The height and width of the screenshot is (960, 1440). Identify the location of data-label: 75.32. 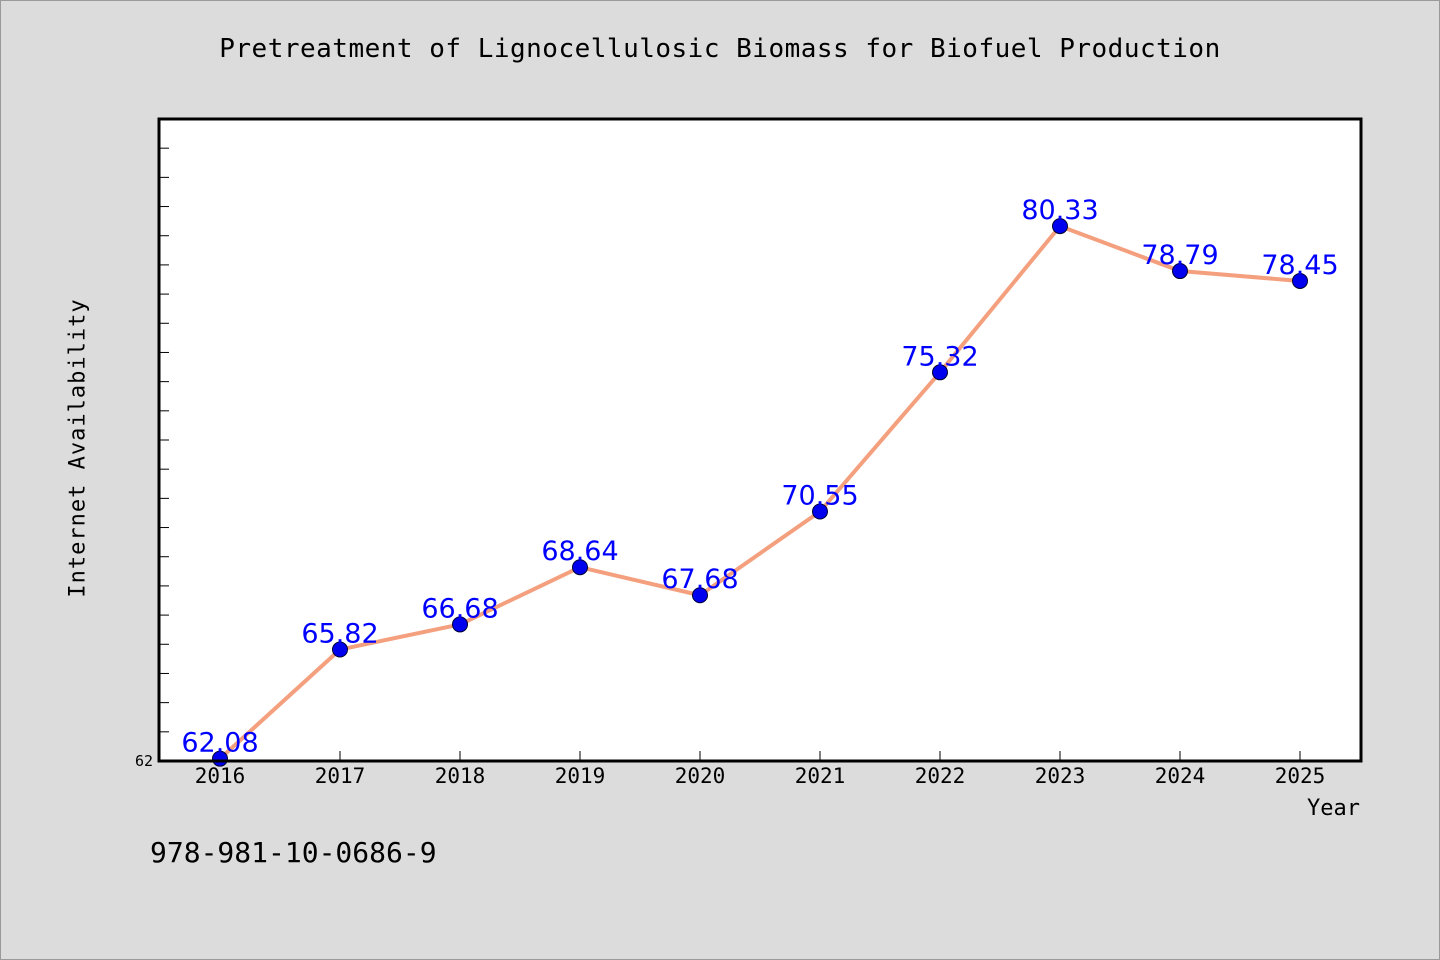
(939, 356).